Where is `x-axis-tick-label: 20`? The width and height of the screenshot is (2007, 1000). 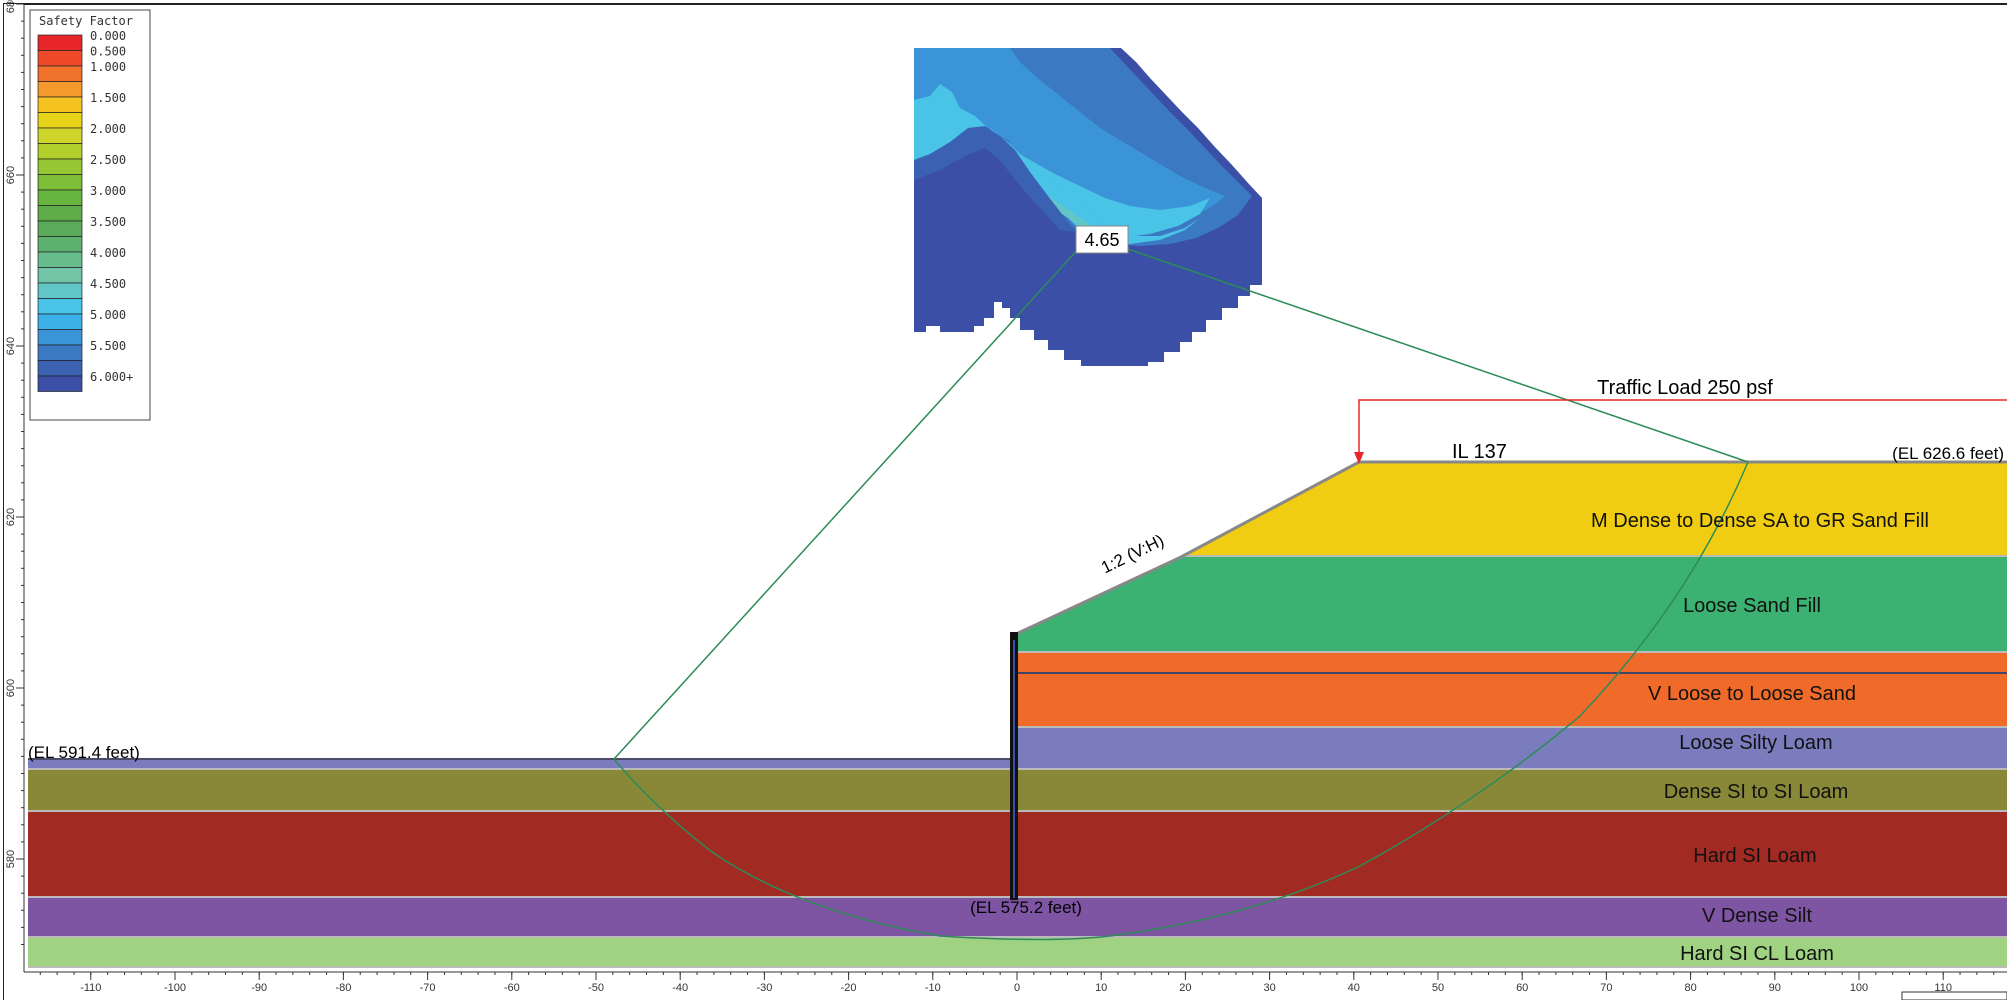
x-axis-tick-label: 20 is located at coordinates (1185, 988).